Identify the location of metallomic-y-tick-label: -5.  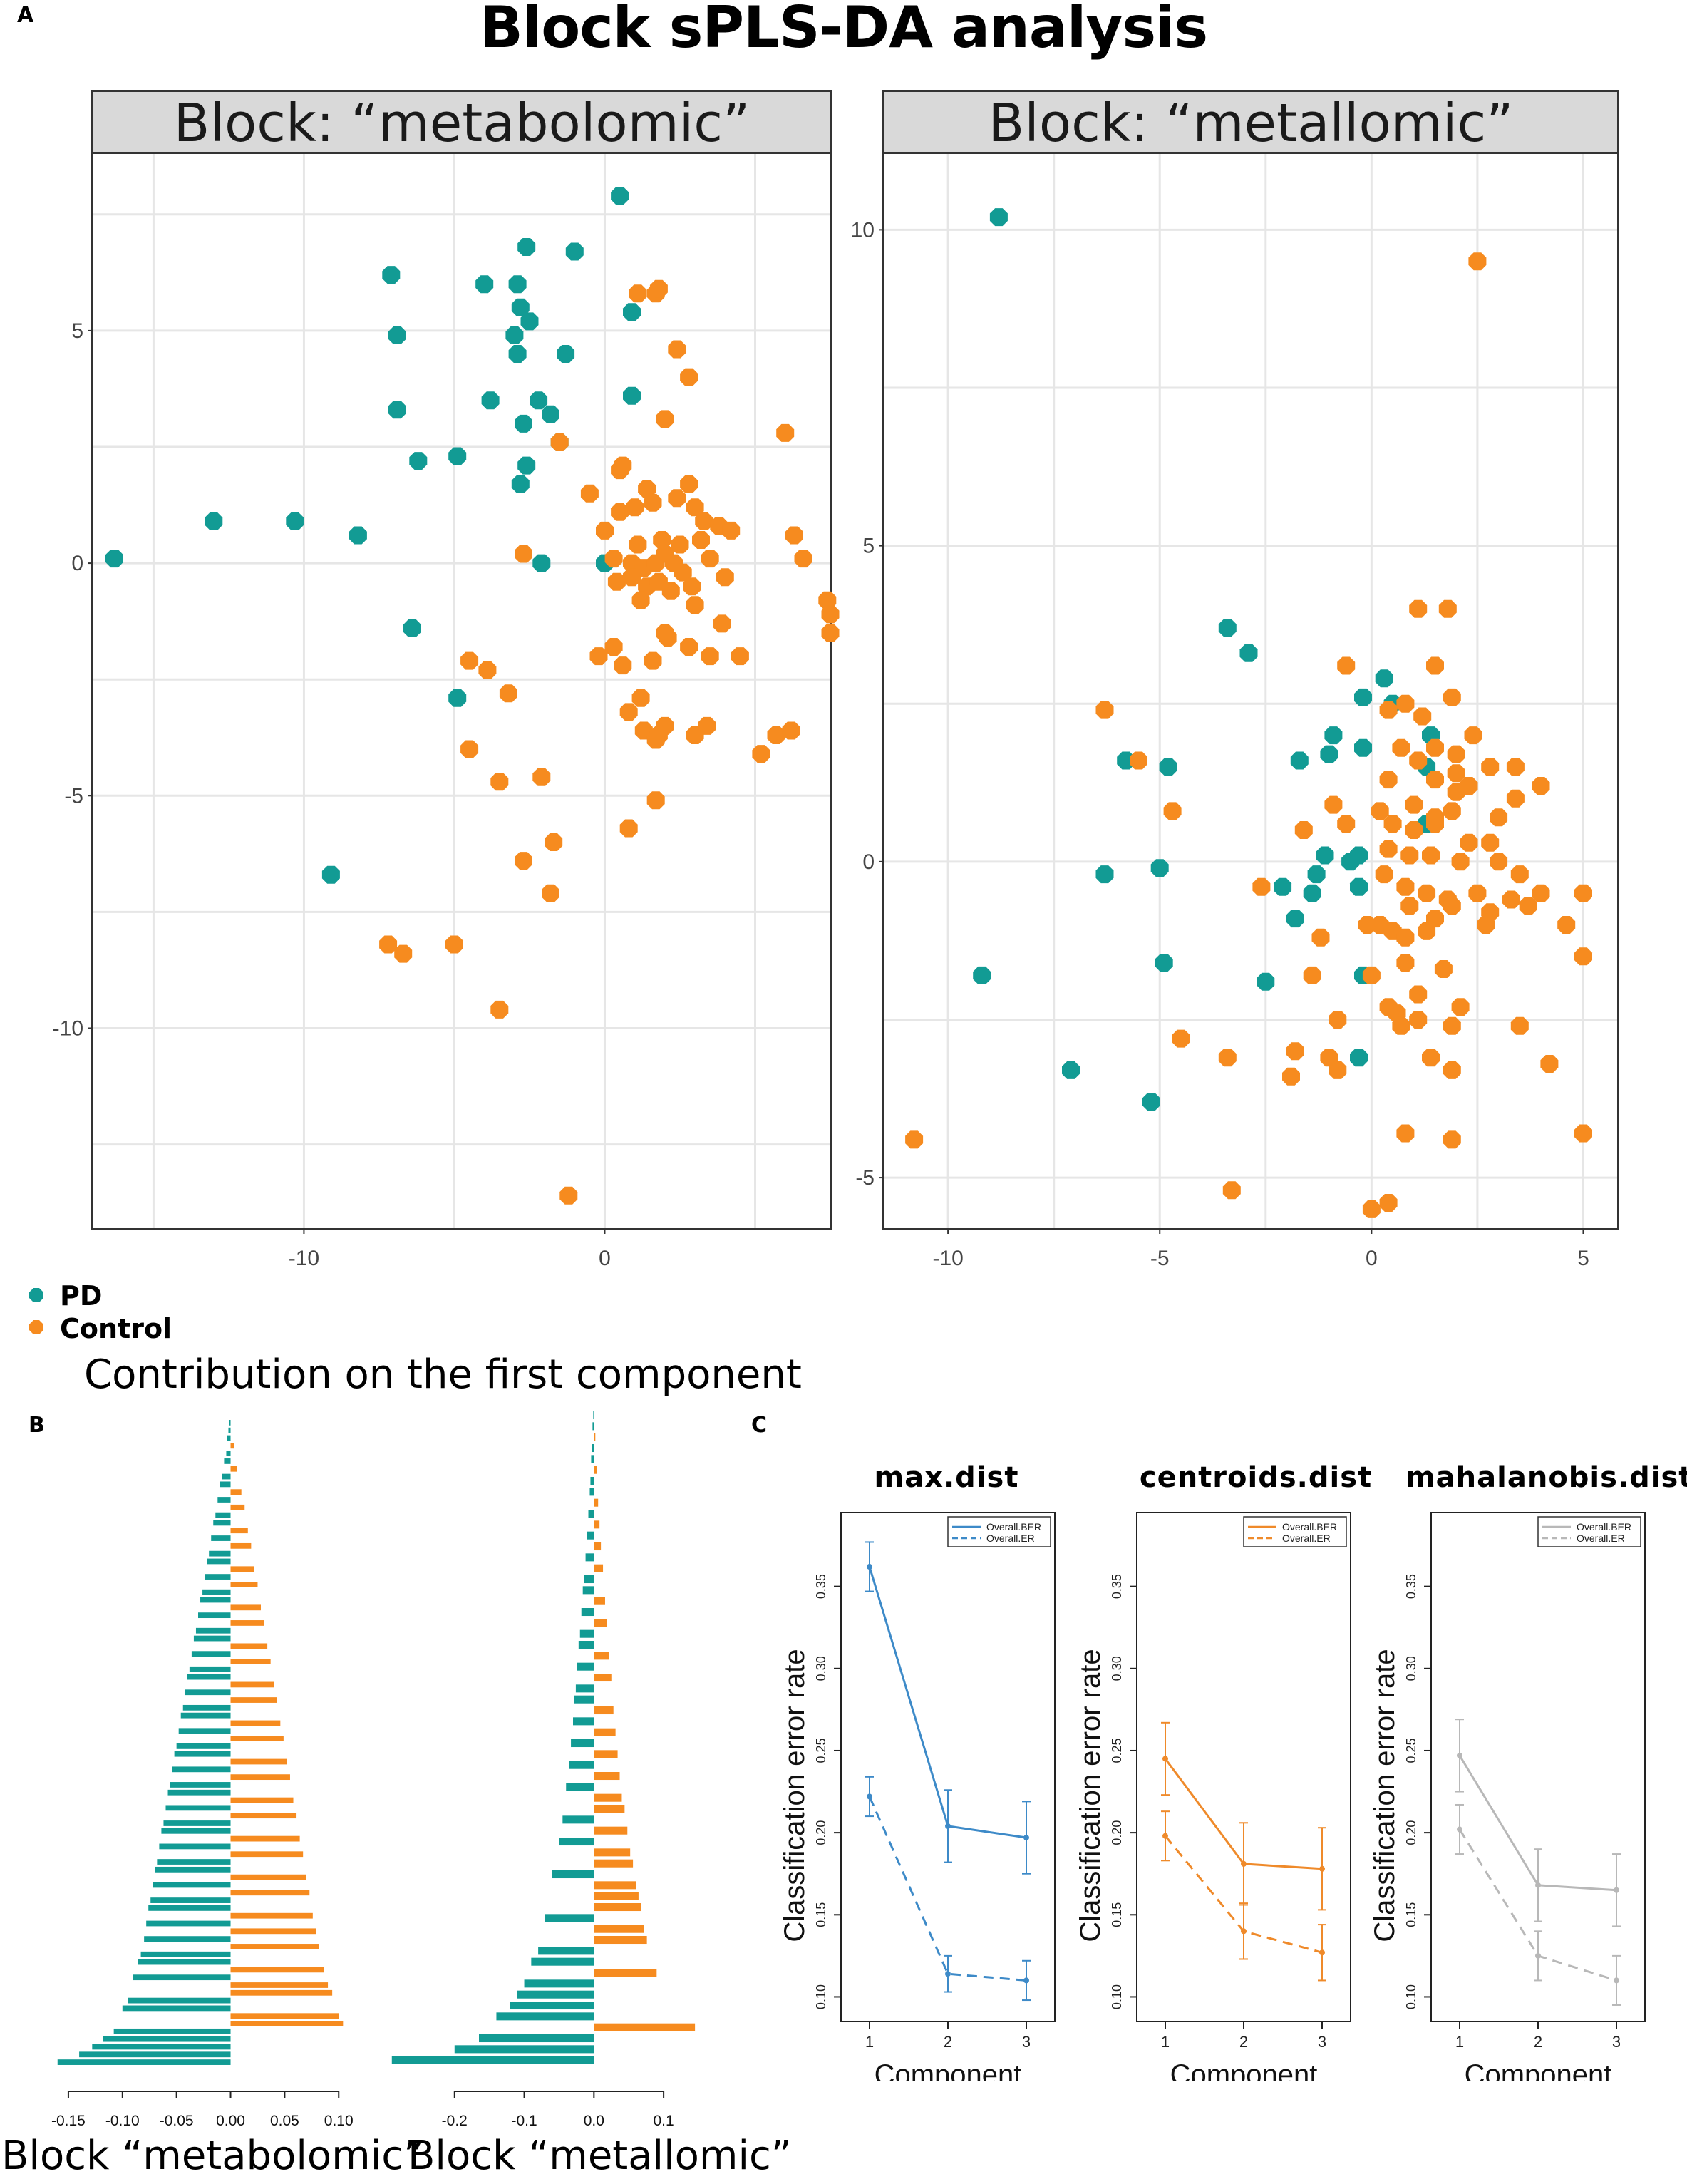
(865, 1178).